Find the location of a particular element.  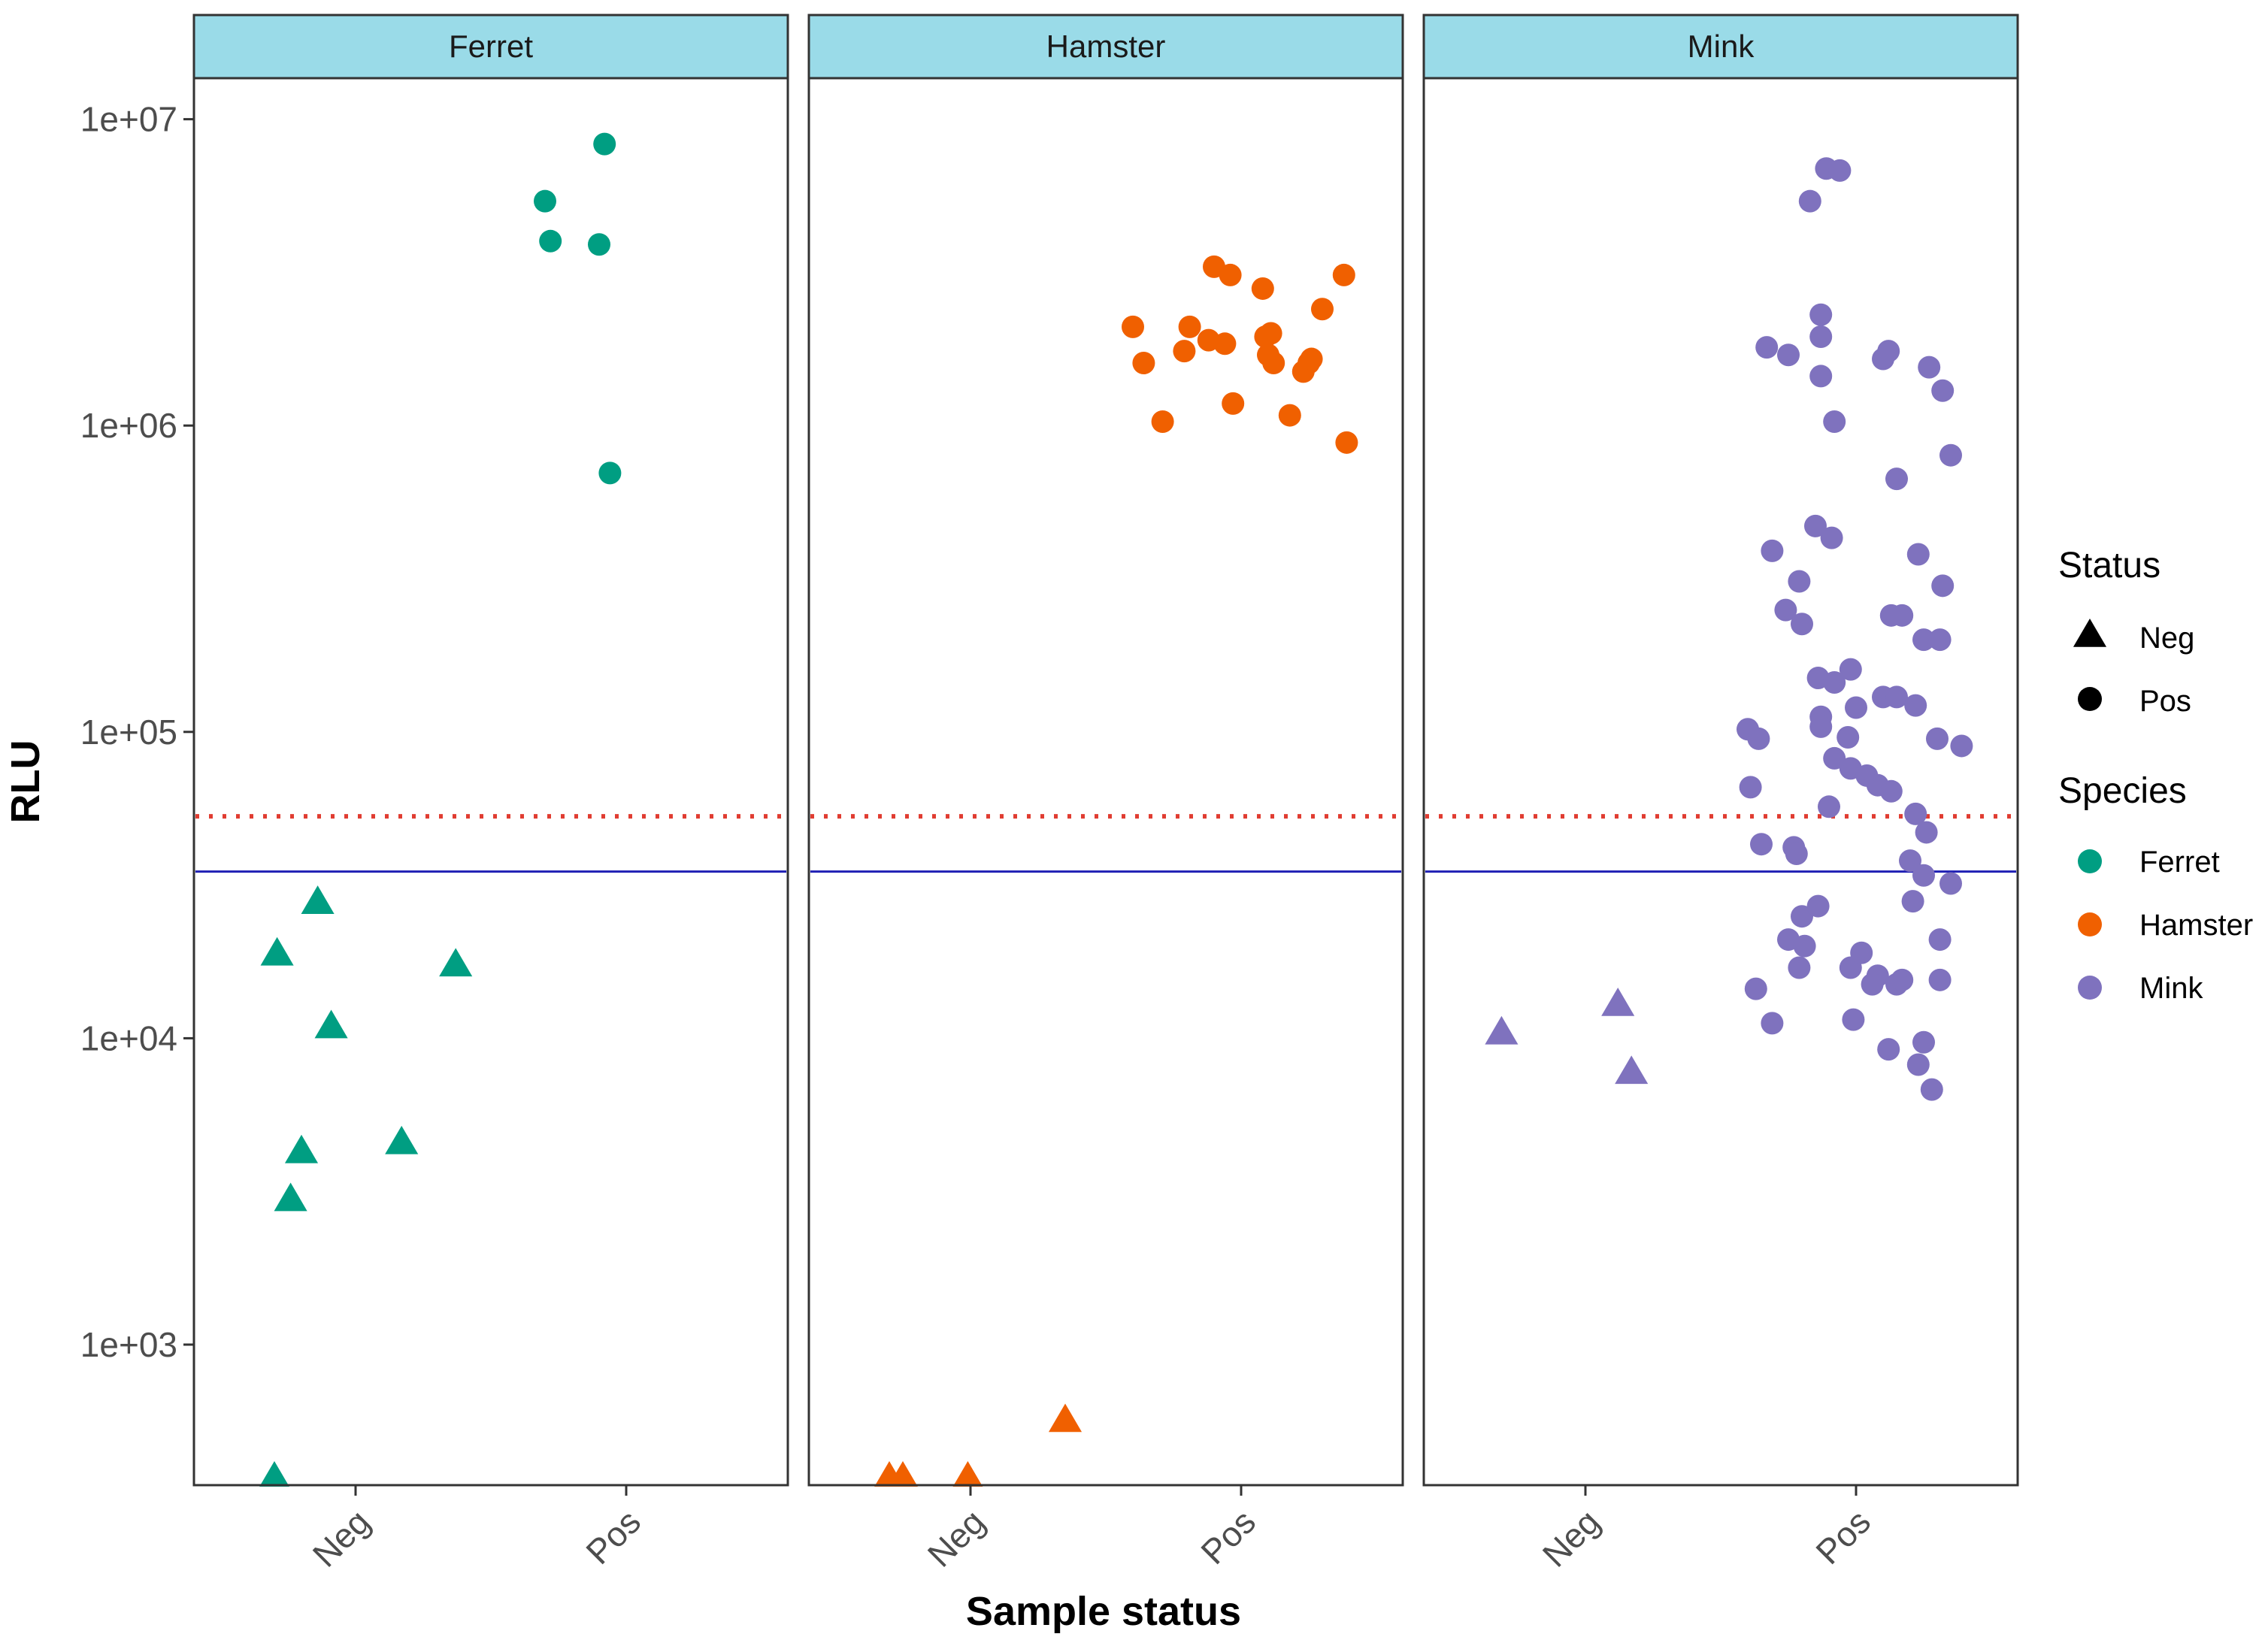

y-axis-title: RLU is located at coordinates (25, 782).